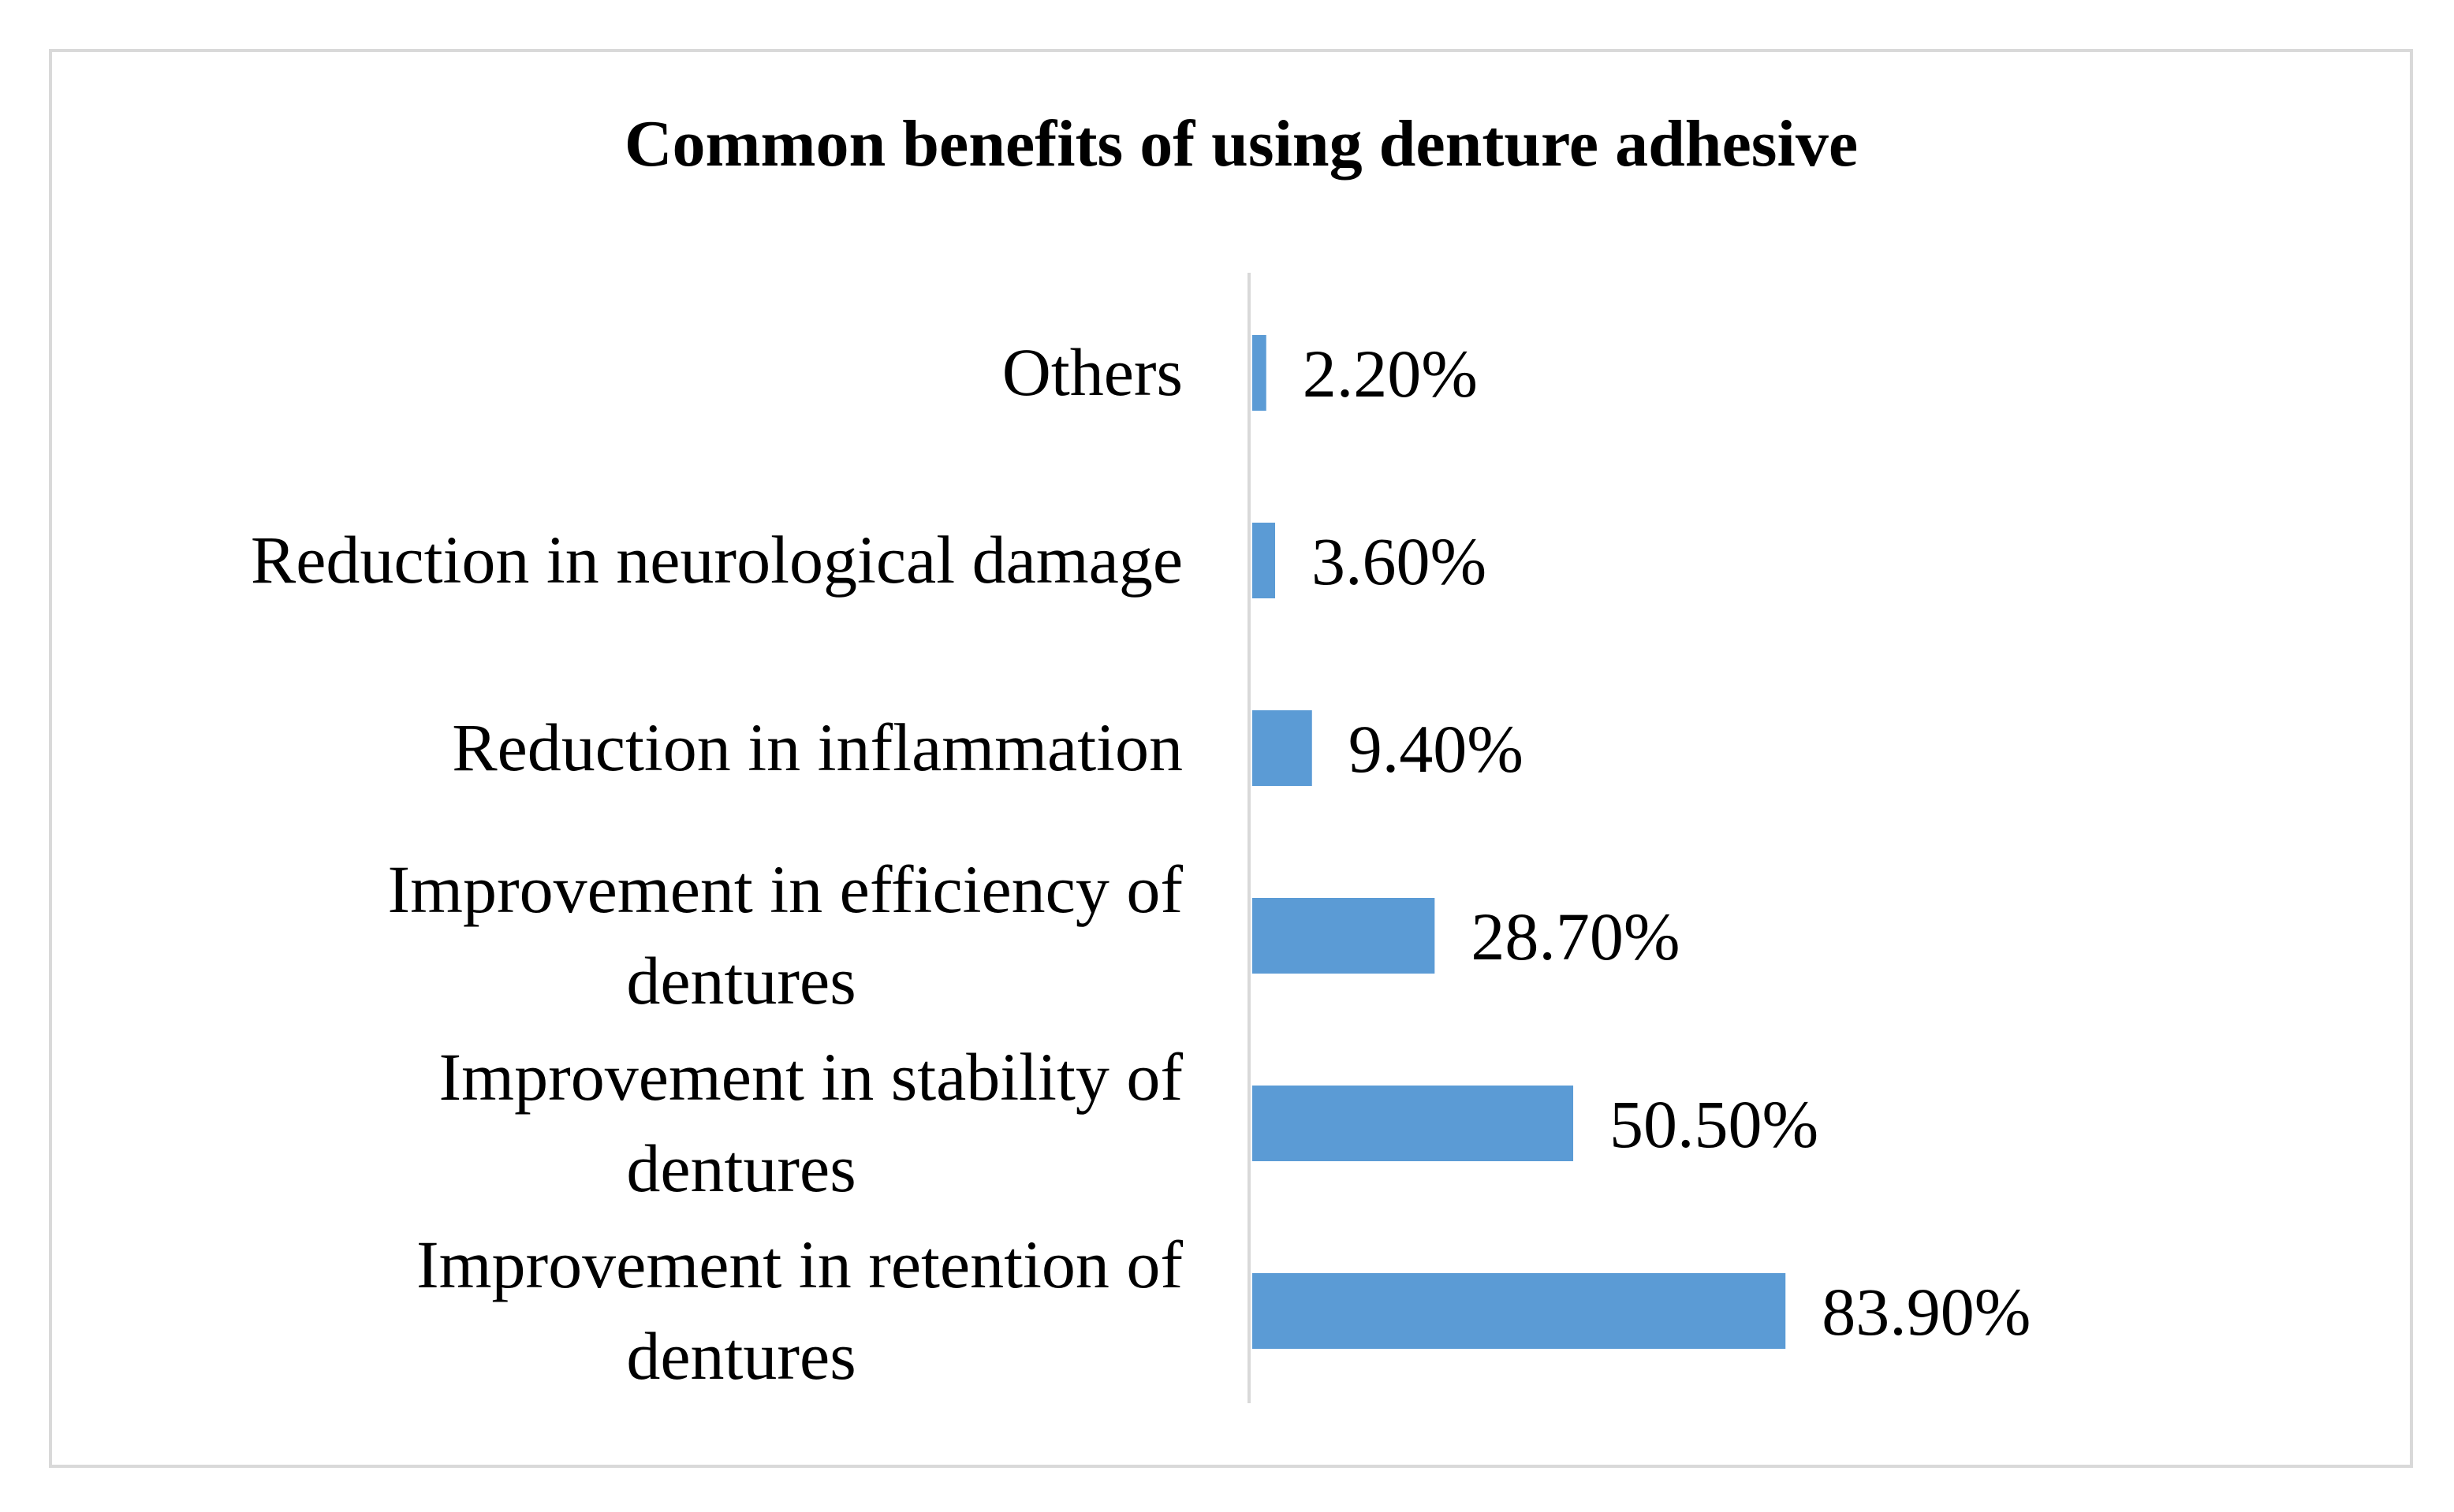 This screenshot has width=2454, height=1512. I want to click on data-label: 83.90%, so click(1927, 1312).